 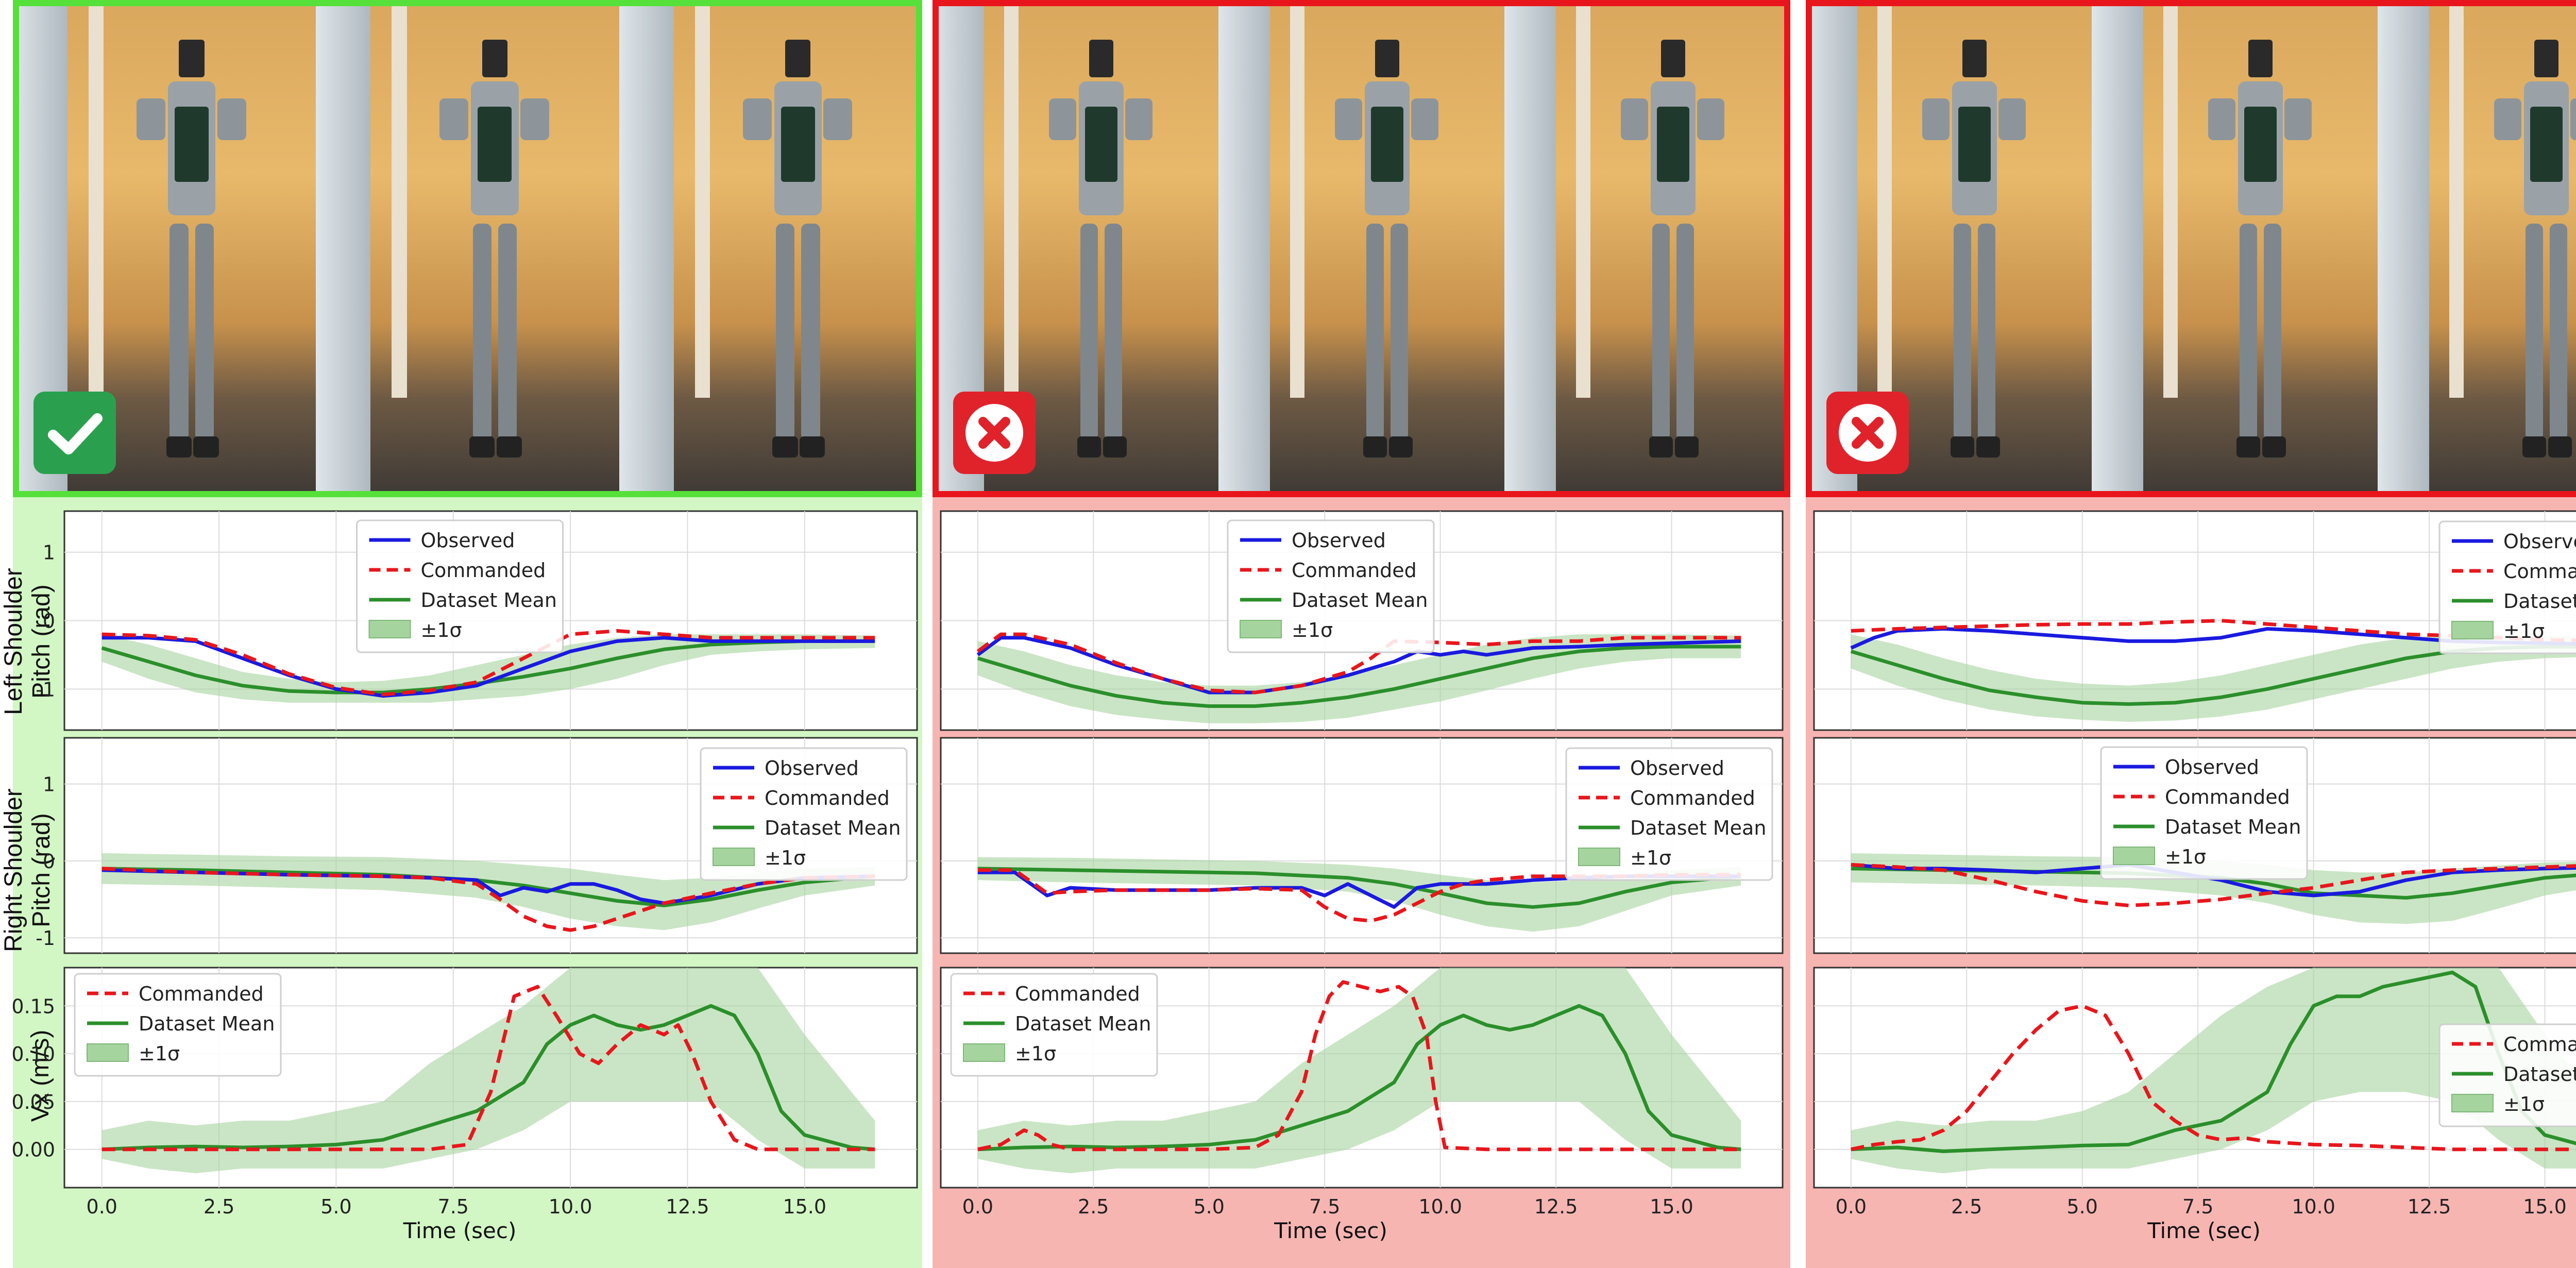 What do you see at coordinates (45, 689) in the screenshot?
I see `y-tick-label: -1` at bounding box center [45, 689].